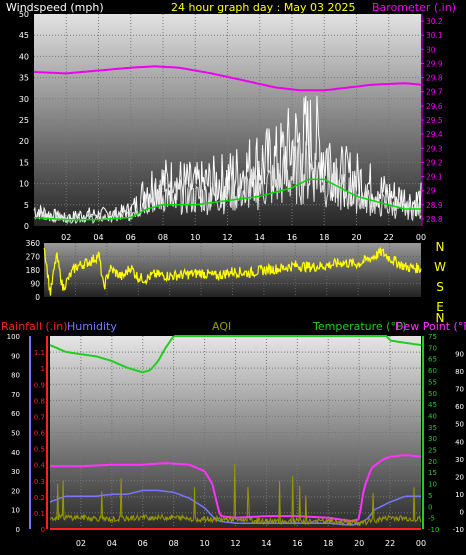 Image resolution: width=466 pixels, height=555 pixels. What do you see at coordinates (33, 270) in the screenshot?
I see `direction-tick-label: 180` at bounding box center [33, 270].